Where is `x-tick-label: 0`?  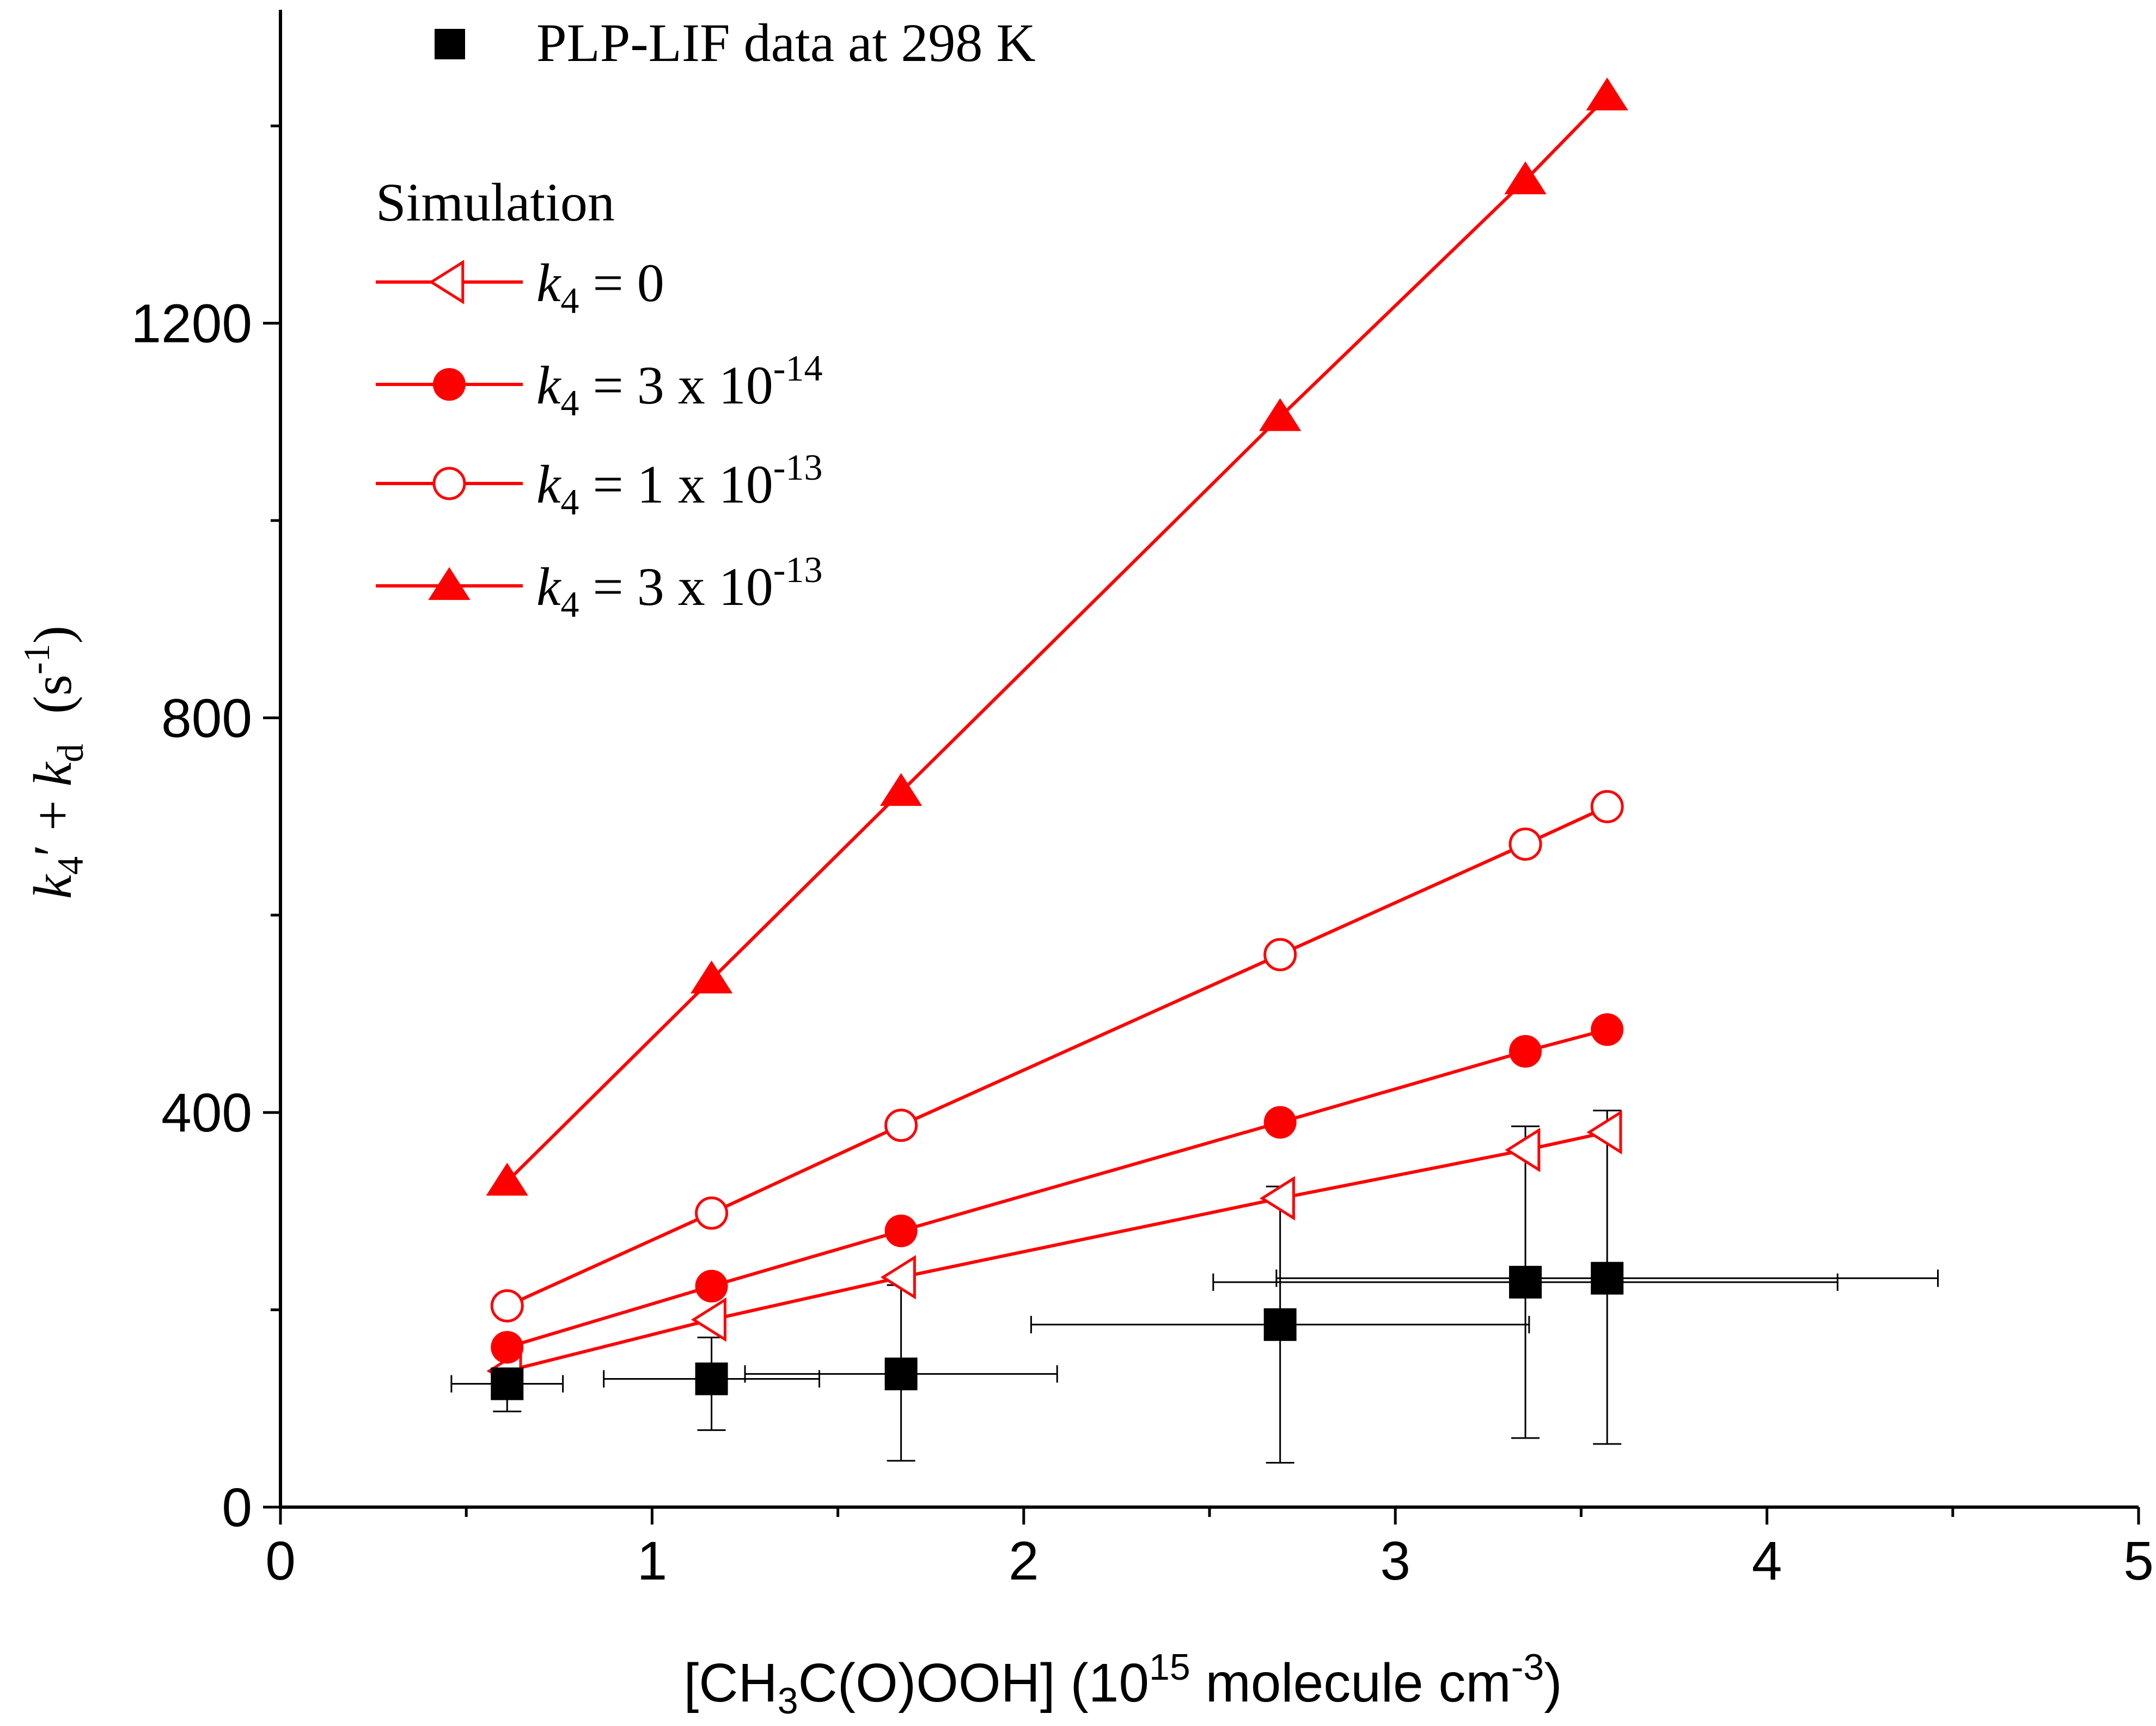
x-tick-label: 0 is located at coordinates (280, 1561).